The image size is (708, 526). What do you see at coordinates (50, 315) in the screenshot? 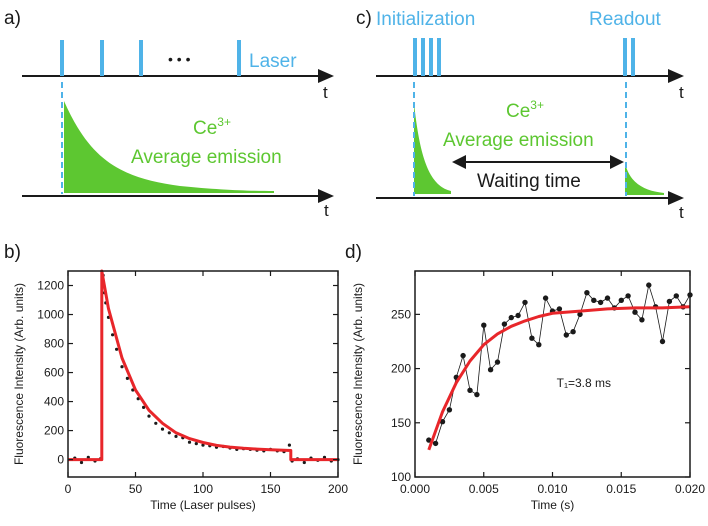
I see `y-tick-label: 1000` at bounding box center [50, 315].